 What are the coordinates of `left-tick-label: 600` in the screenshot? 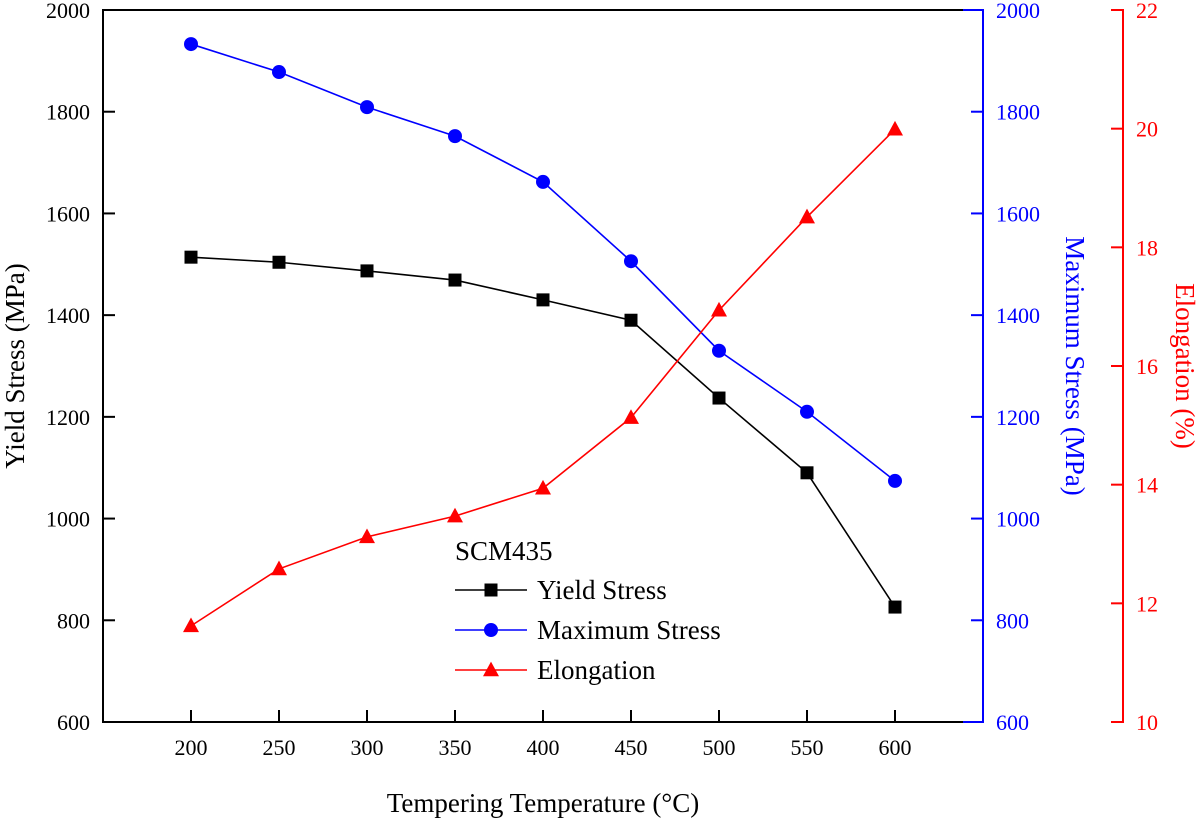 It's located at (73, 722).